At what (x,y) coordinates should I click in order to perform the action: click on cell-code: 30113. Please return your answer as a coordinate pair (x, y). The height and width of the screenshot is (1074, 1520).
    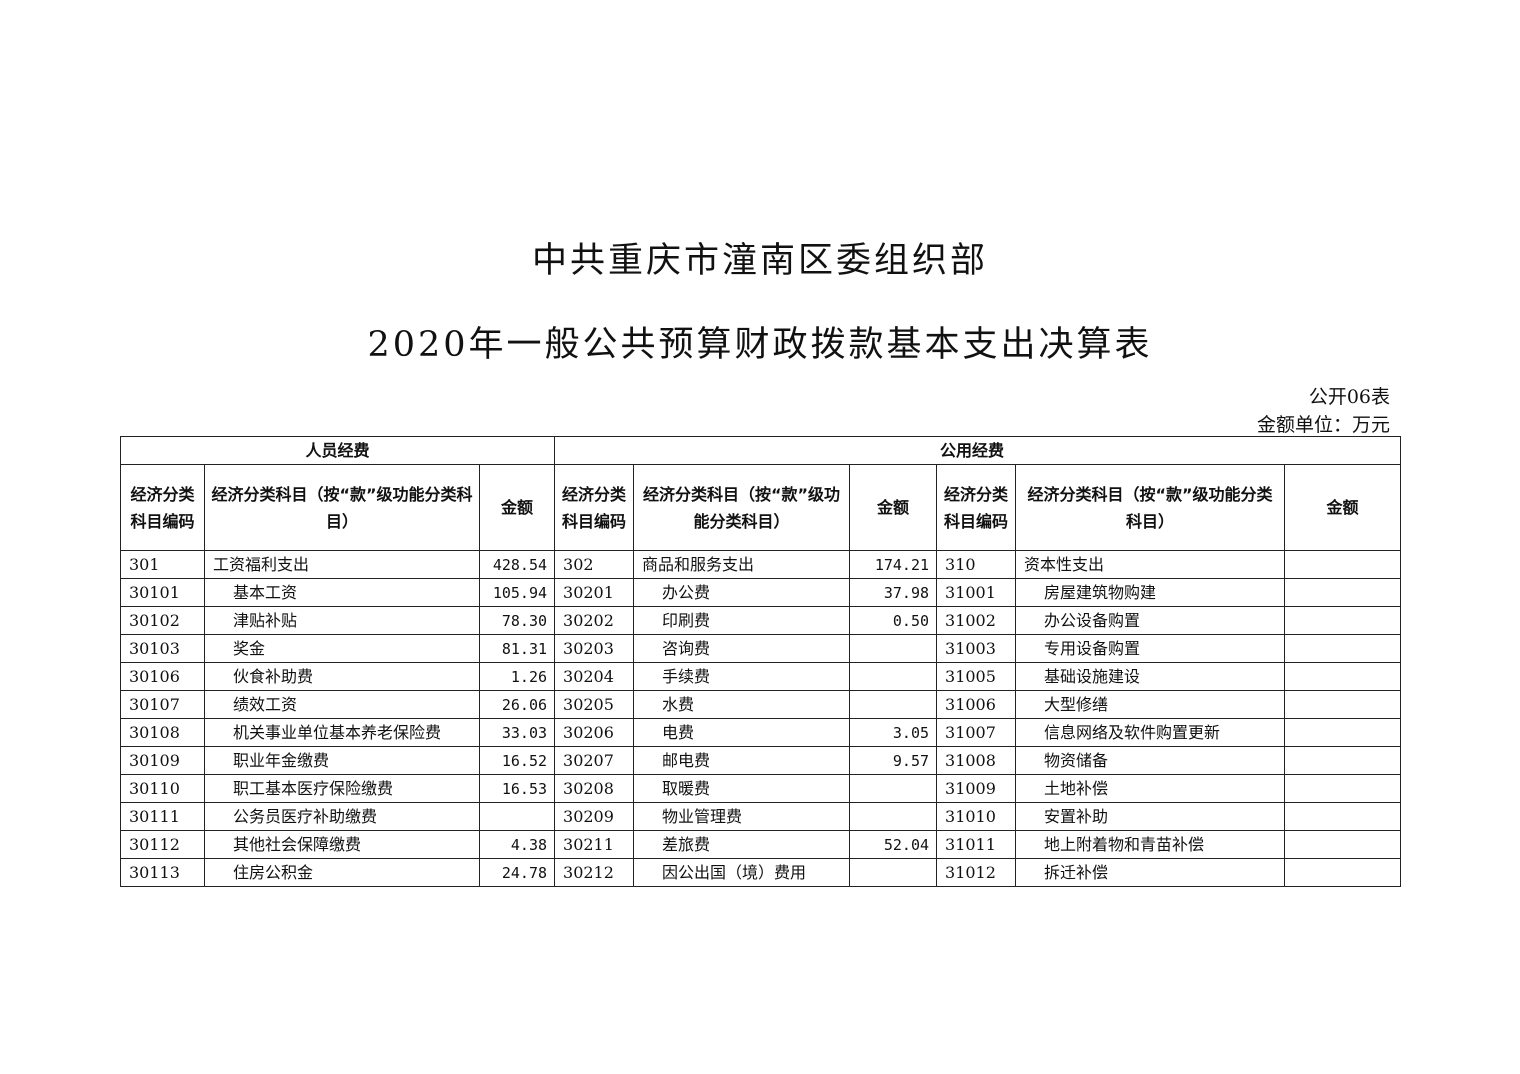
    Looking at the image, I should click on (162, 872).